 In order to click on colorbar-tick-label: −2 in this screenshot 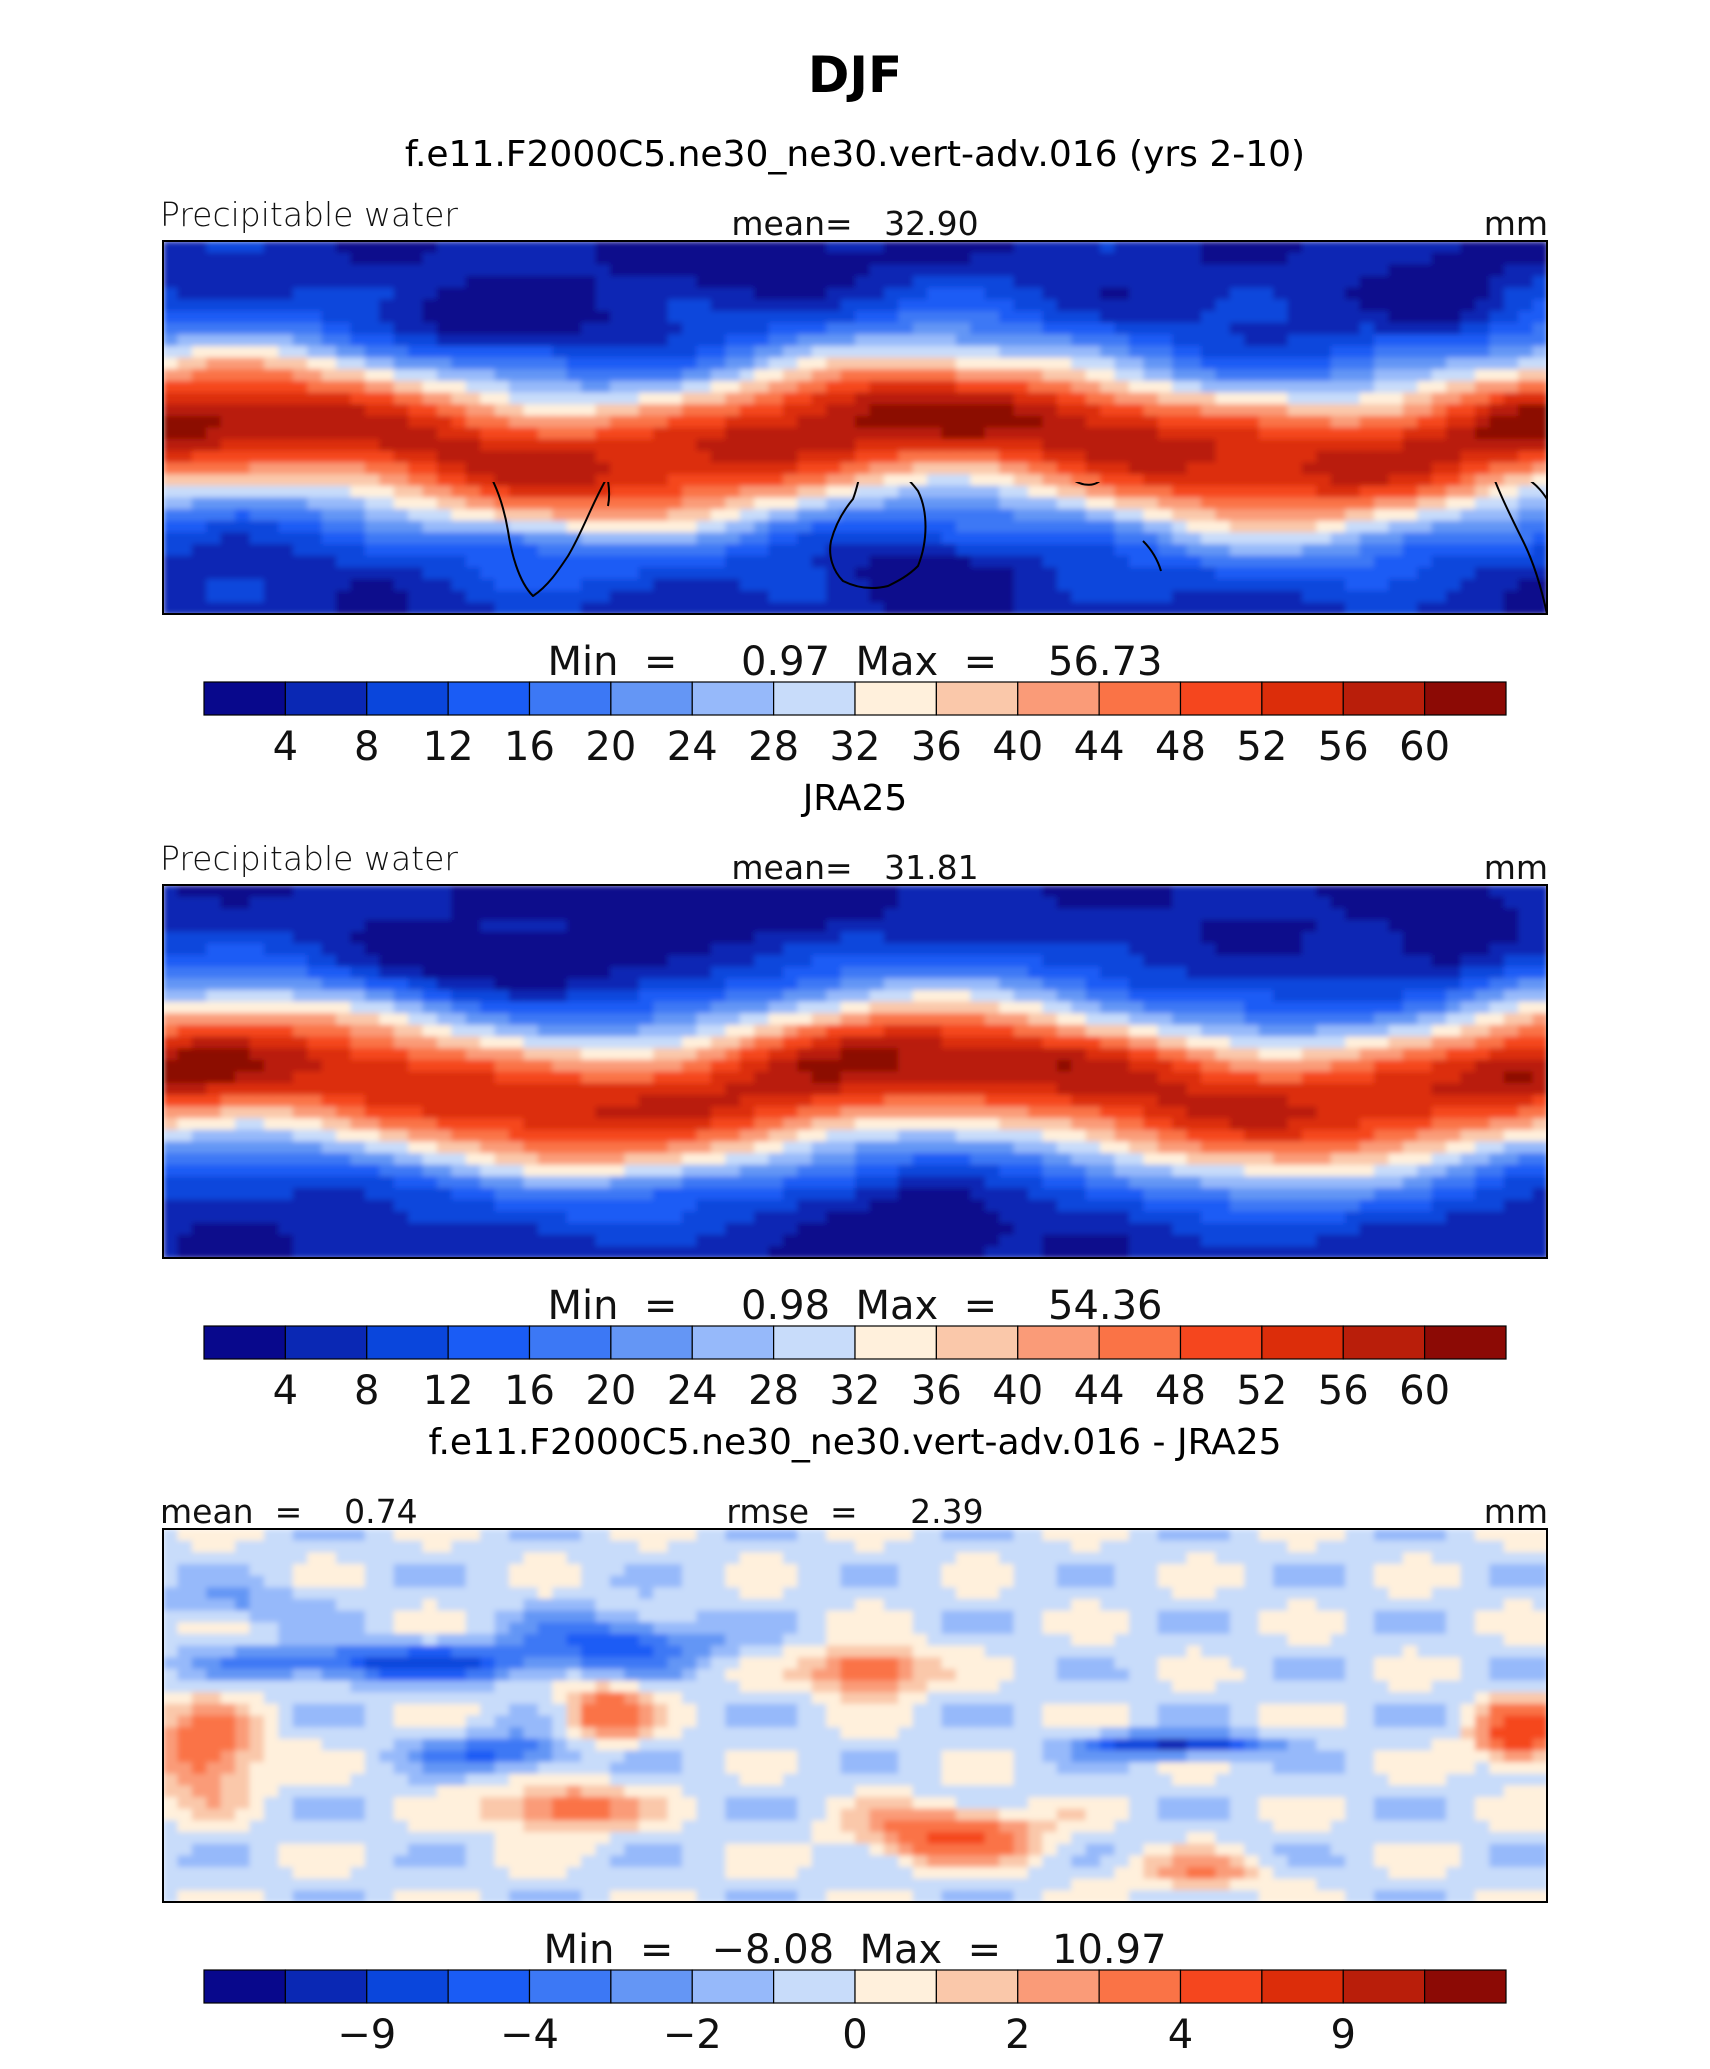, I will do `click(692, 2035)`.